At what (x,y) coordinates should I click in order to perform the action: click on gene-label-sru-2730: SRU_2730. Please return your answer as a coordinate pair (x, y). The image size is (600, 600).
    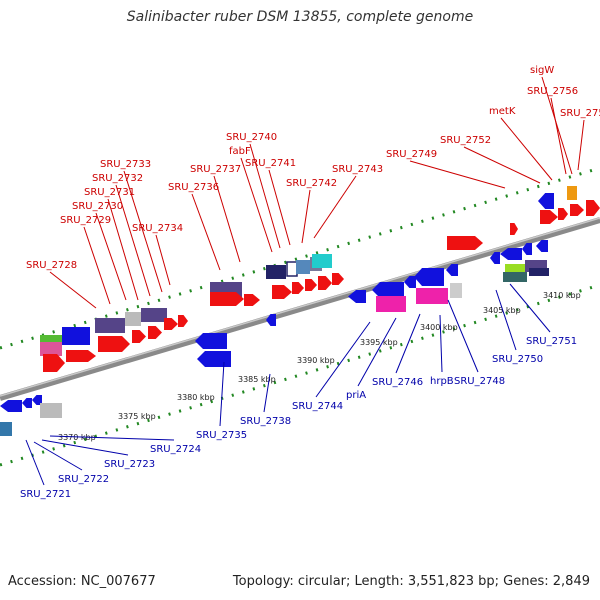
    Looking at the image, I should click on (97, 206).